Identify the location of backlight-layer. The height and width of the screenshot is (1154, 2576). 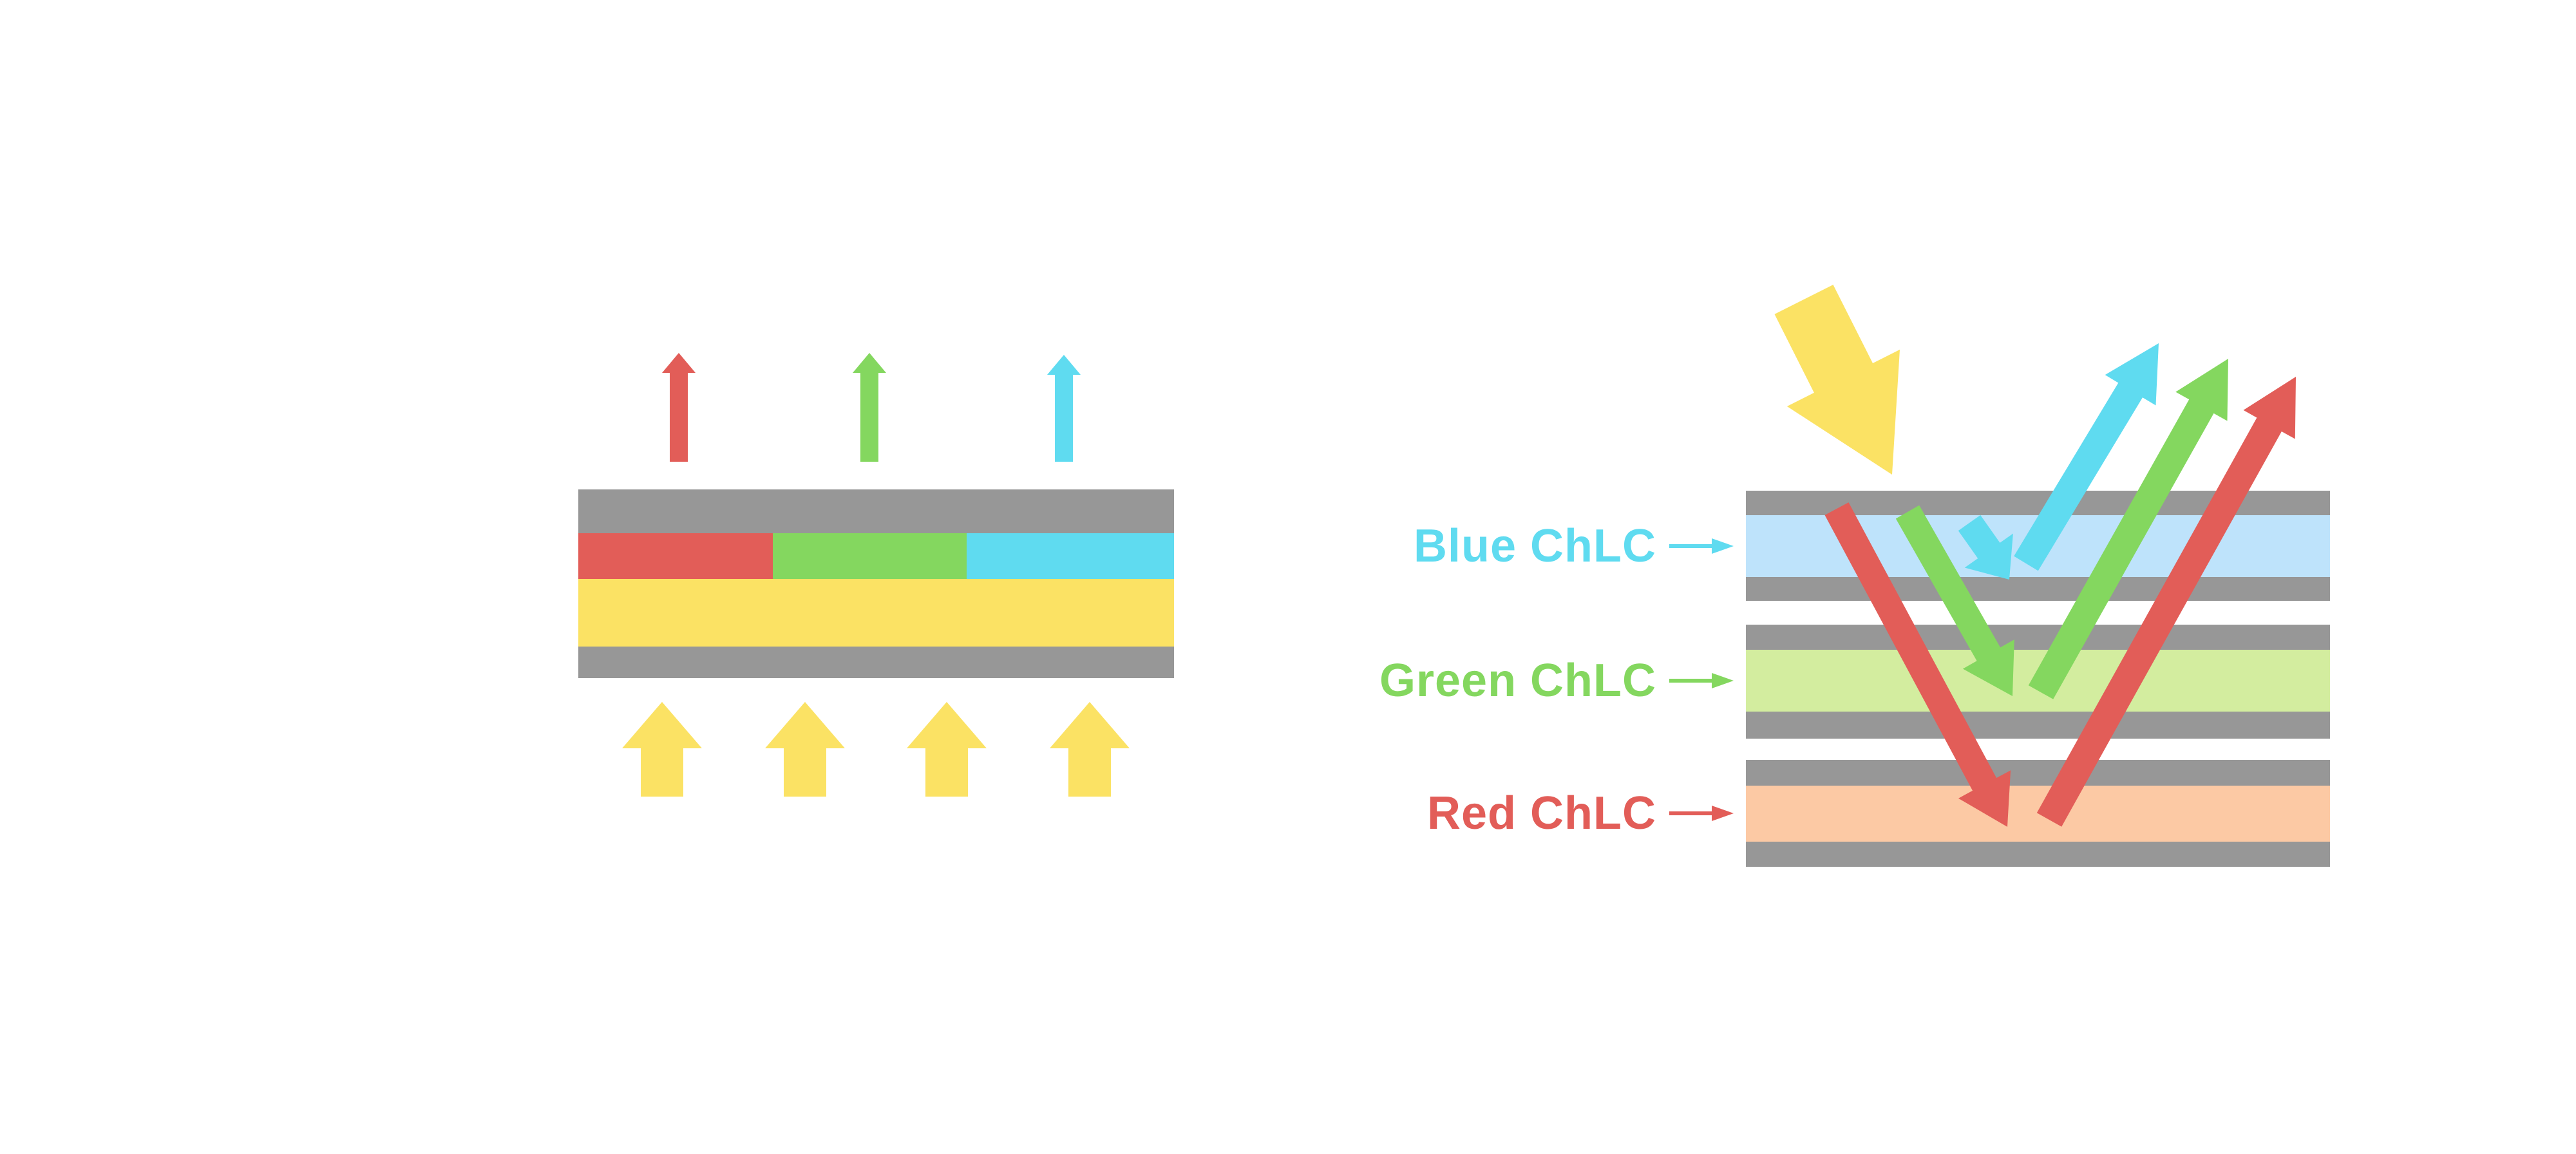
(876, 613).